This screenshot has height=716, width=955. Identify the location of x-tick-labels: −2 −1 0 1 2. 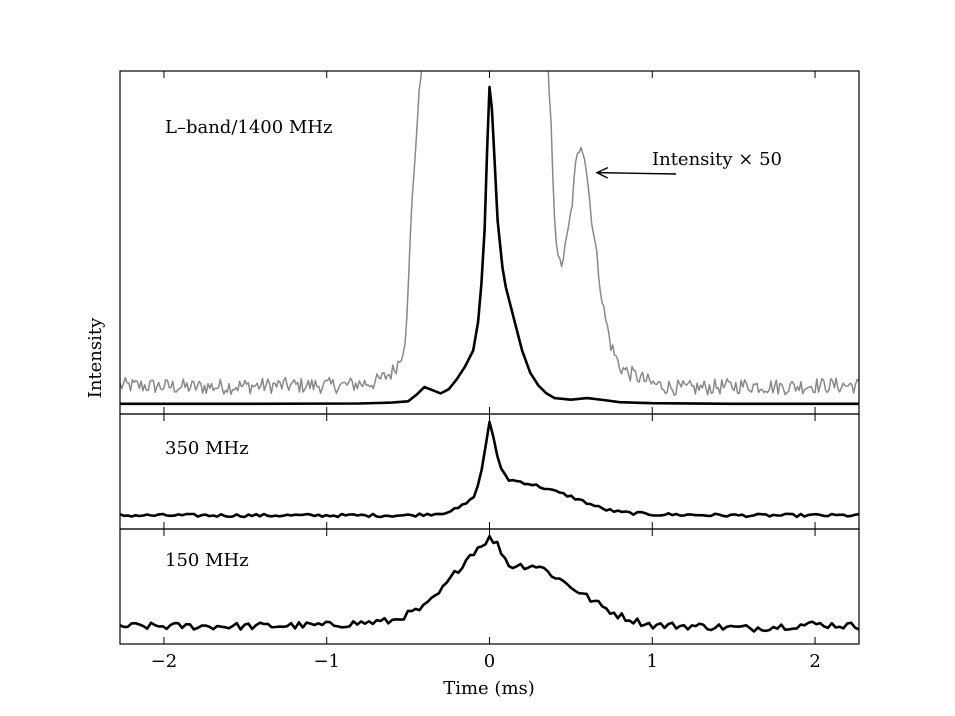
(486, 661).